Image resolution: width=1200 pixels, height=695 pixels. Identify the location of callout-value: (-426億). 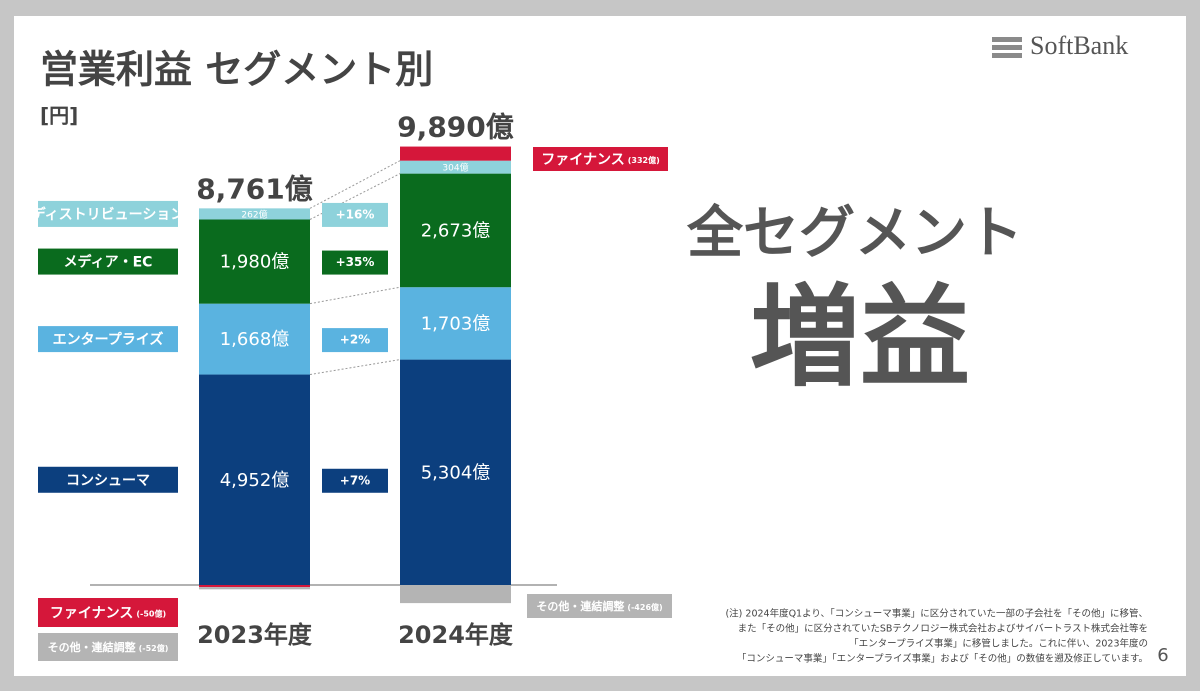
(644, 607).